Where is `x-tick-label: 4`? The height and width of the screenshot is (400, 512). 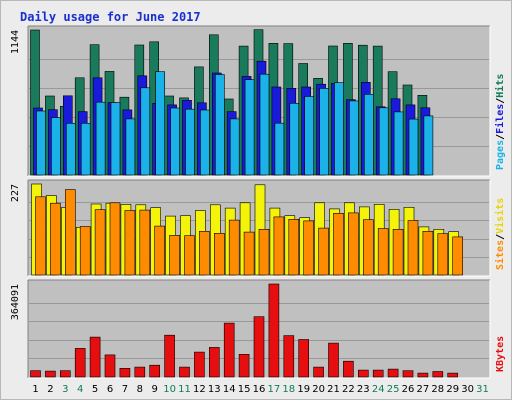
x-tick-label: 4 is located at coordinates (80, 389).